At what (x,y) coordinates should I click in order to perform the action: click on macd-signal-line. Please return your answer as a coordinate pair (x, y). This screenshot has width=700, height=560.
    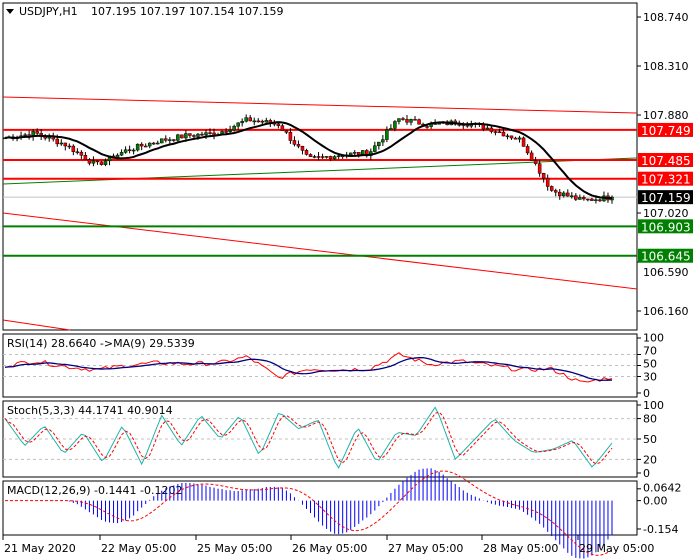
    Looking at the image, I should click on (309, 513).